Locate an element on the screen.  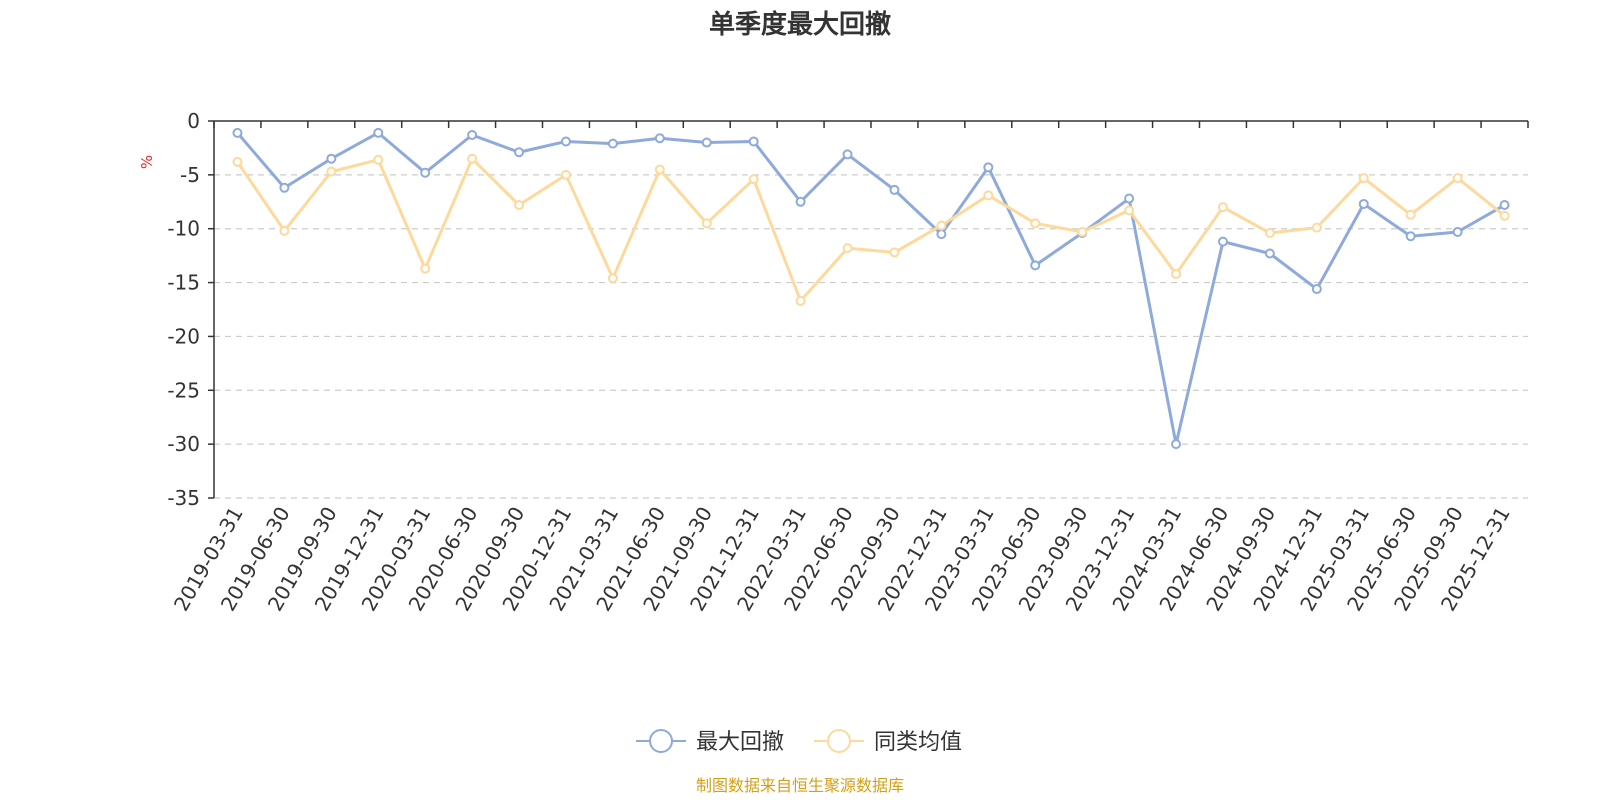
legend-item-0: 最大回撤 is located at coordinates (710, 742).